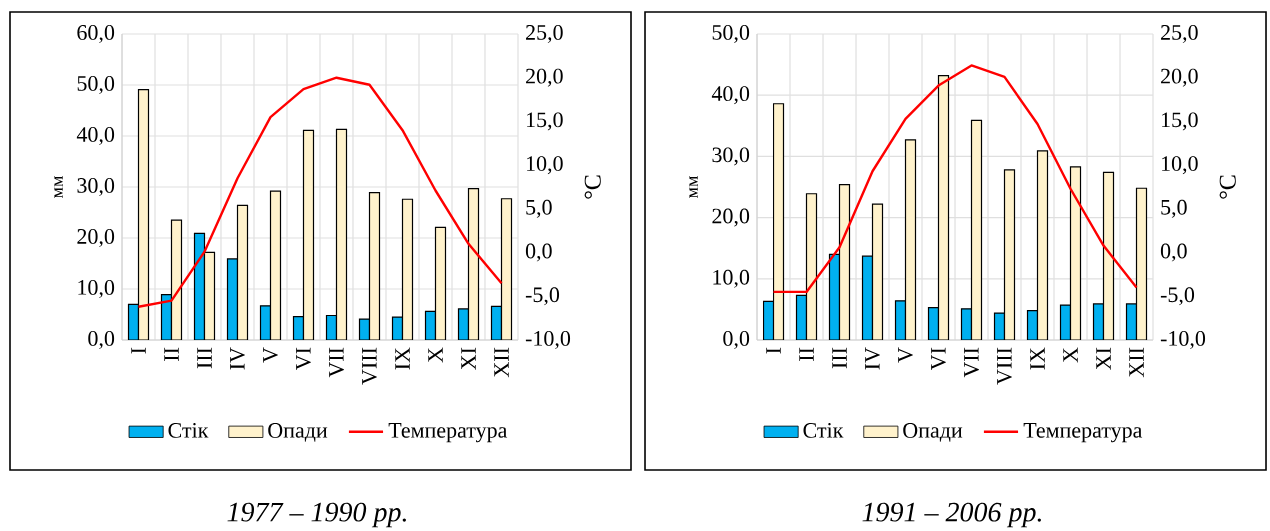  I want to click on y-tick-label: 60,0, so click(96, 34).